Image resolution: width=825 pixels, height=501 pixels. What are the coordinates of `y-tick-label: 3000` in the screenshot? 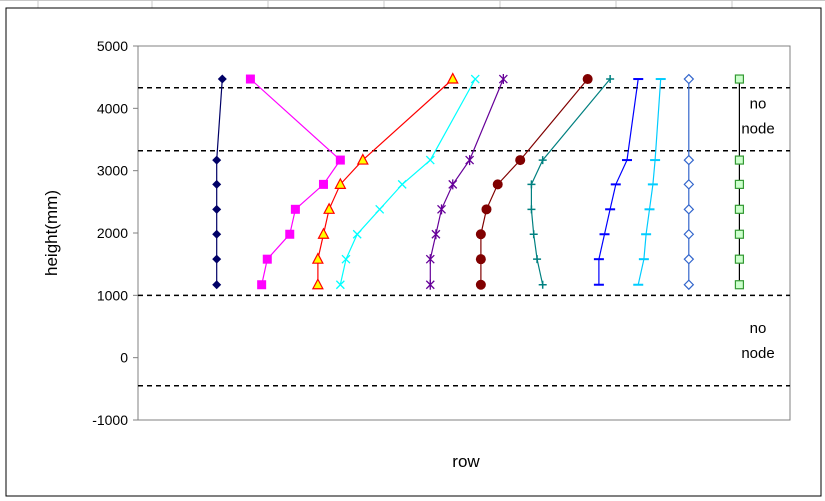 It's located at (112, 171).